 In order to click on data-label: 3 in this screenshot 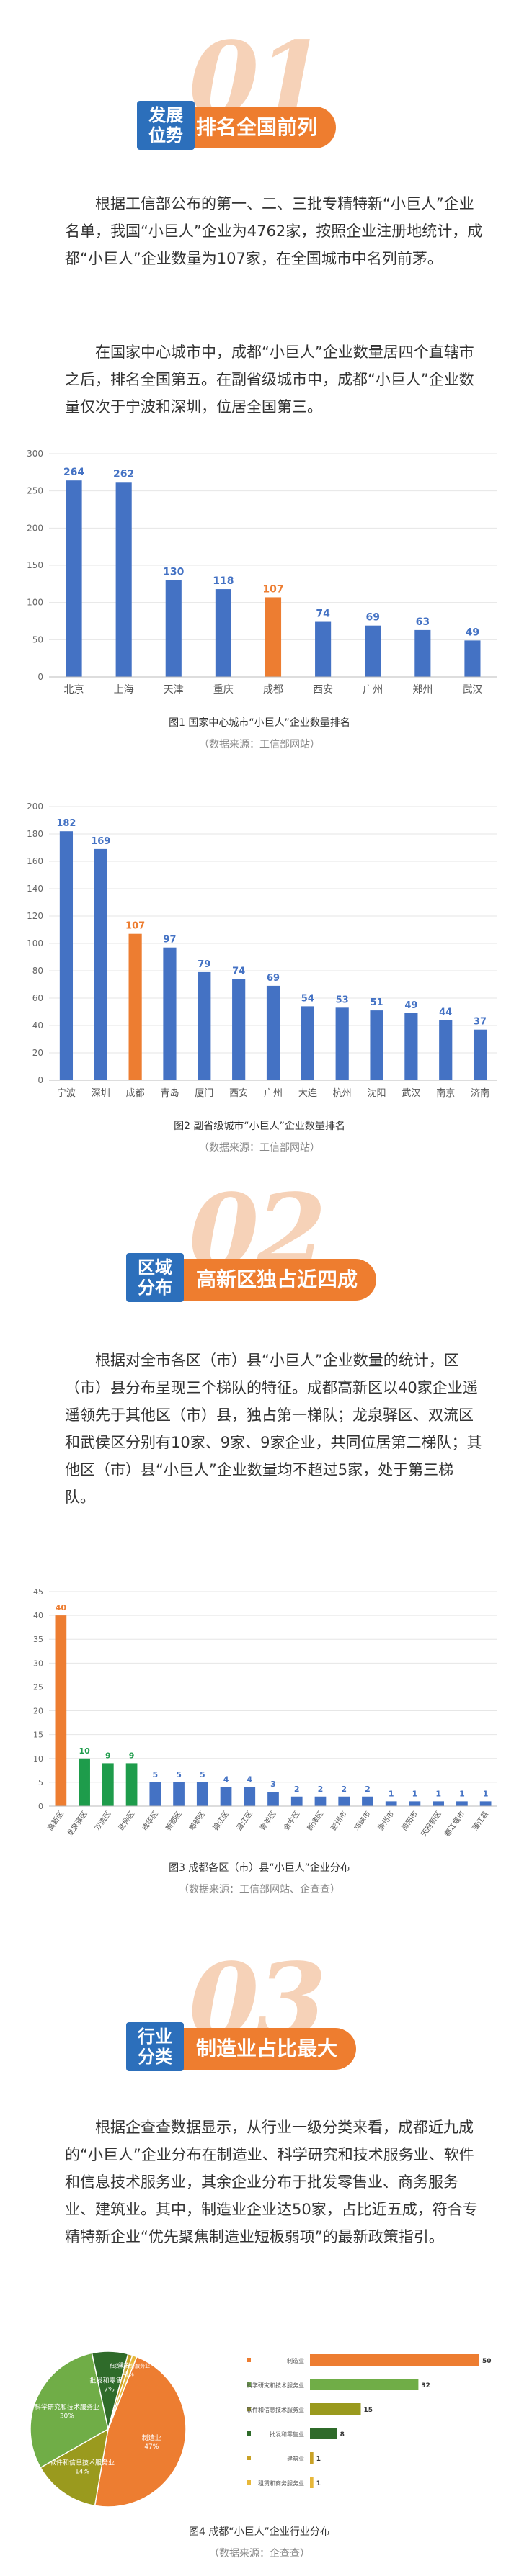, I will do `click(273, 1784)`.